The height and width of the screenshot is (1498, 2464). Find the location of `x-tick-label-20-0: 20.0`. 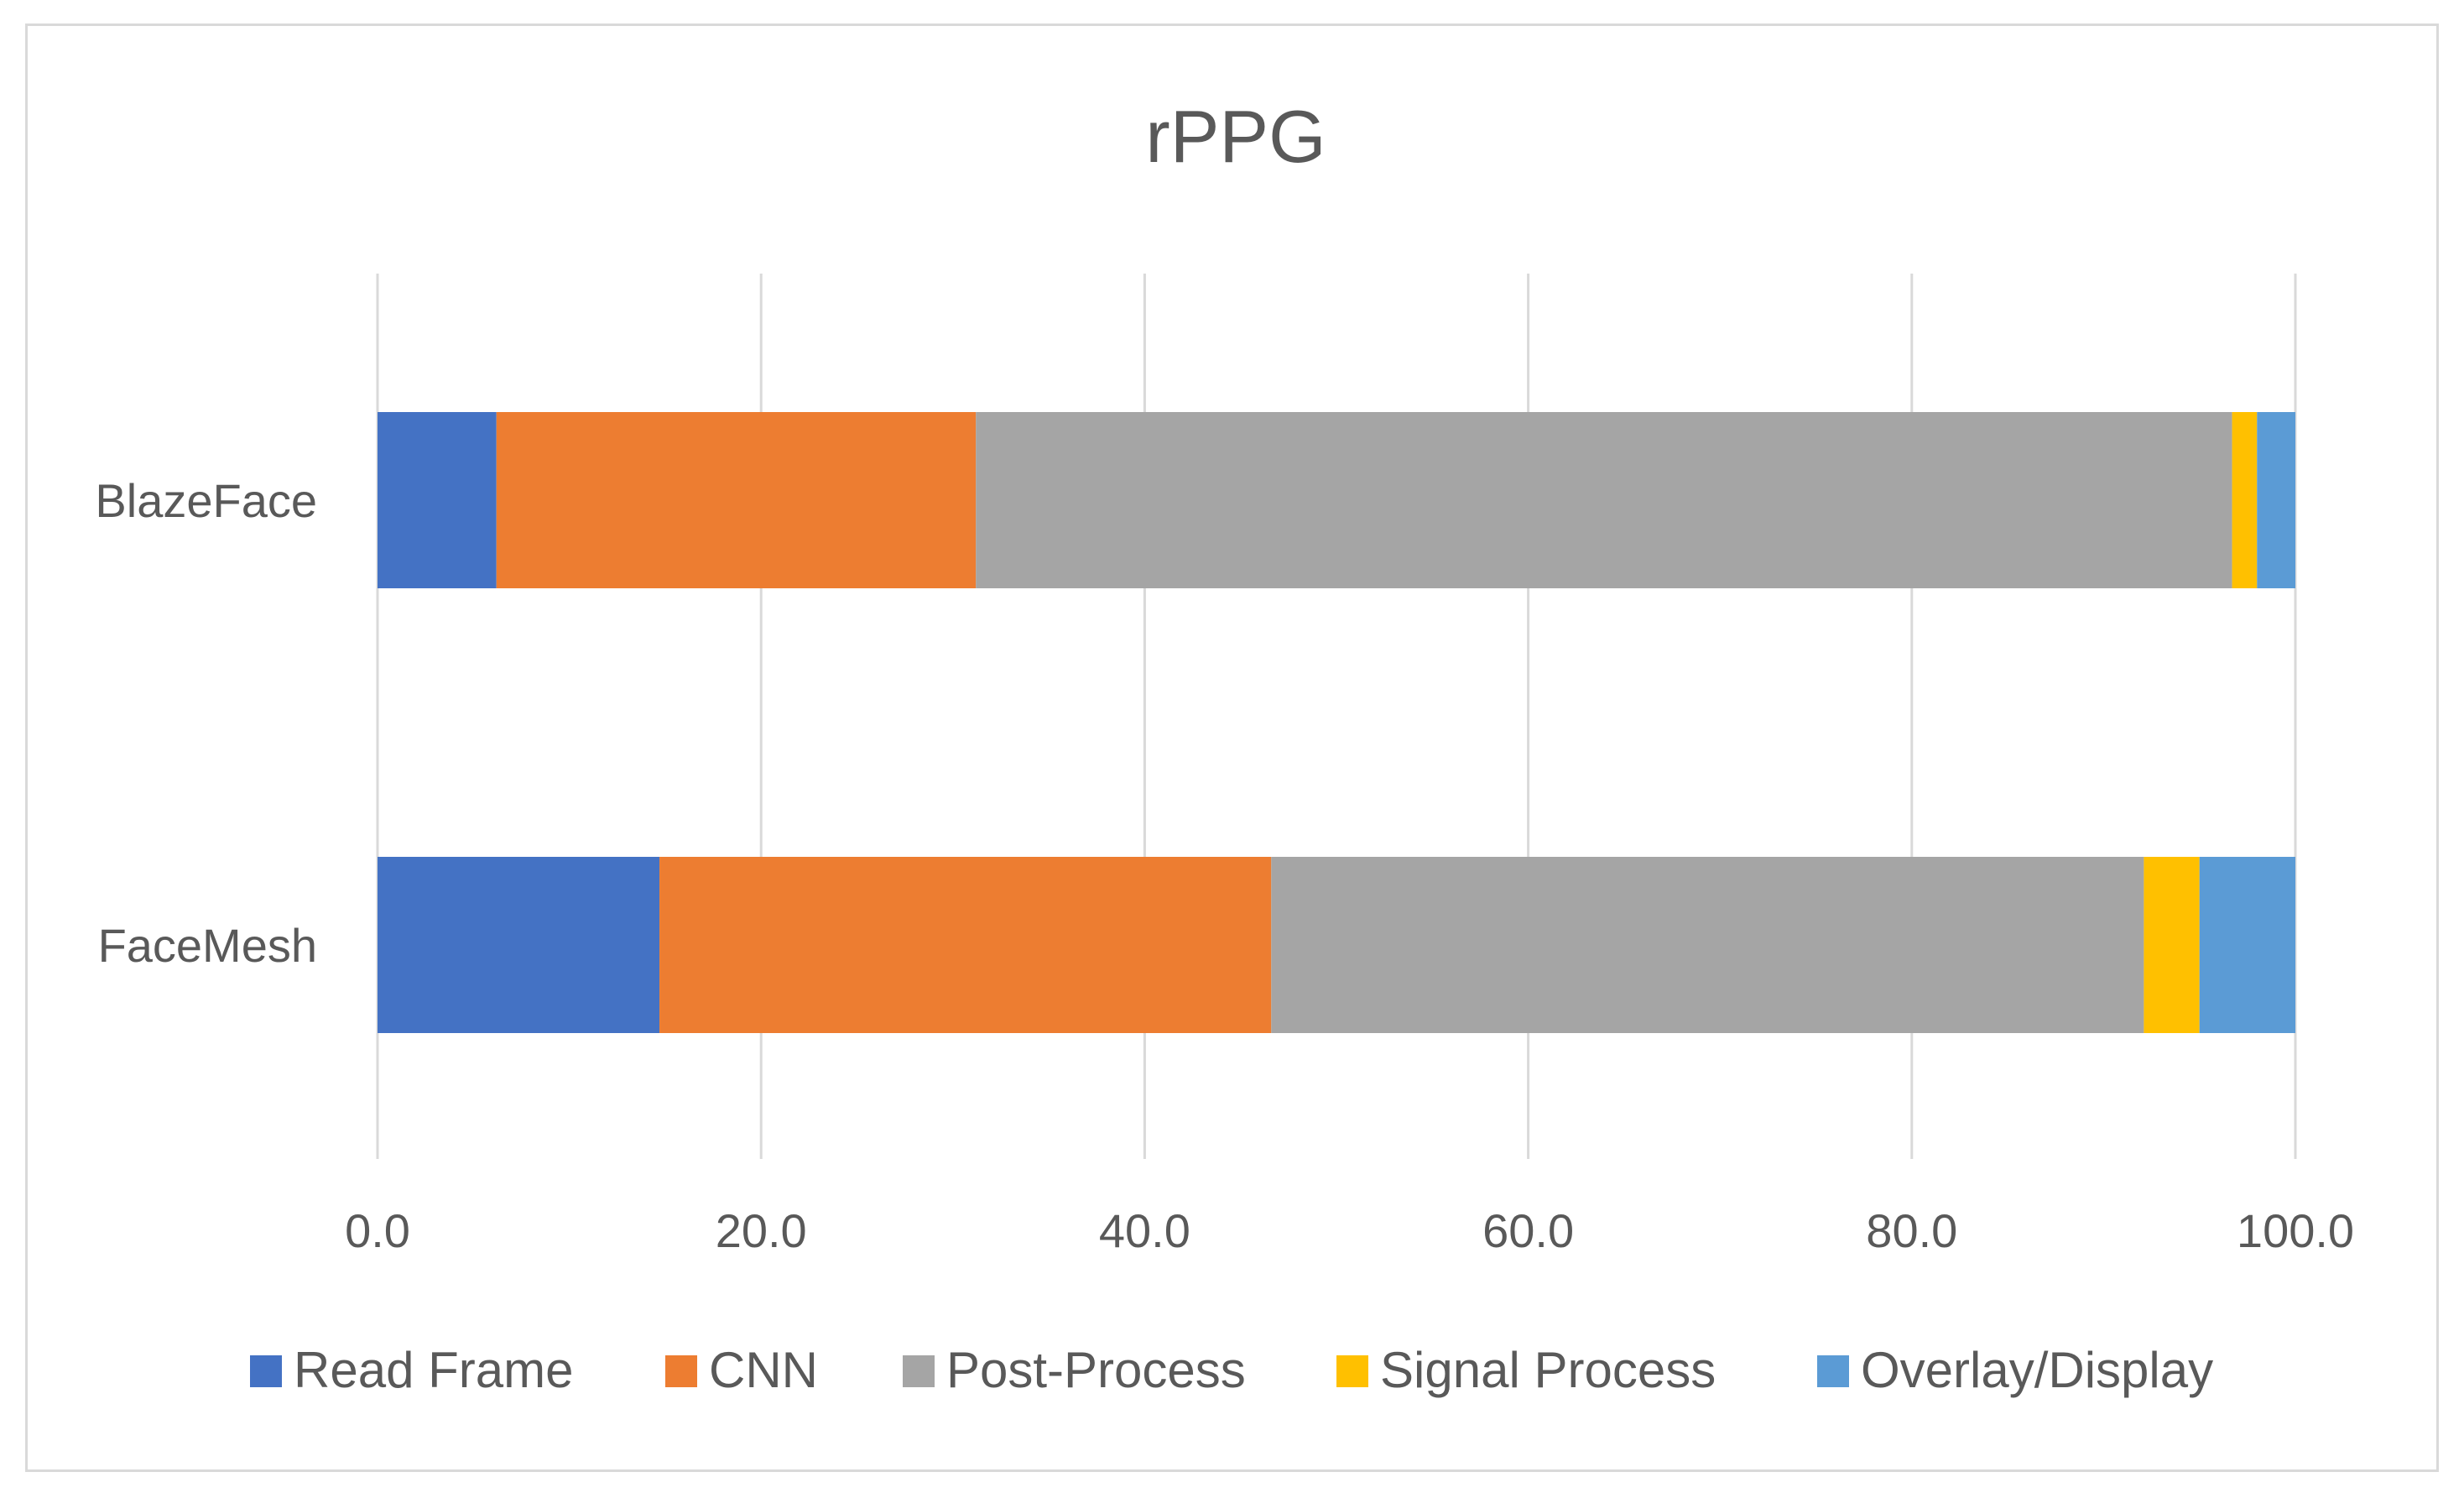

x-tick-label-20-0: 20.0 is located at coordinates (762, 1230).